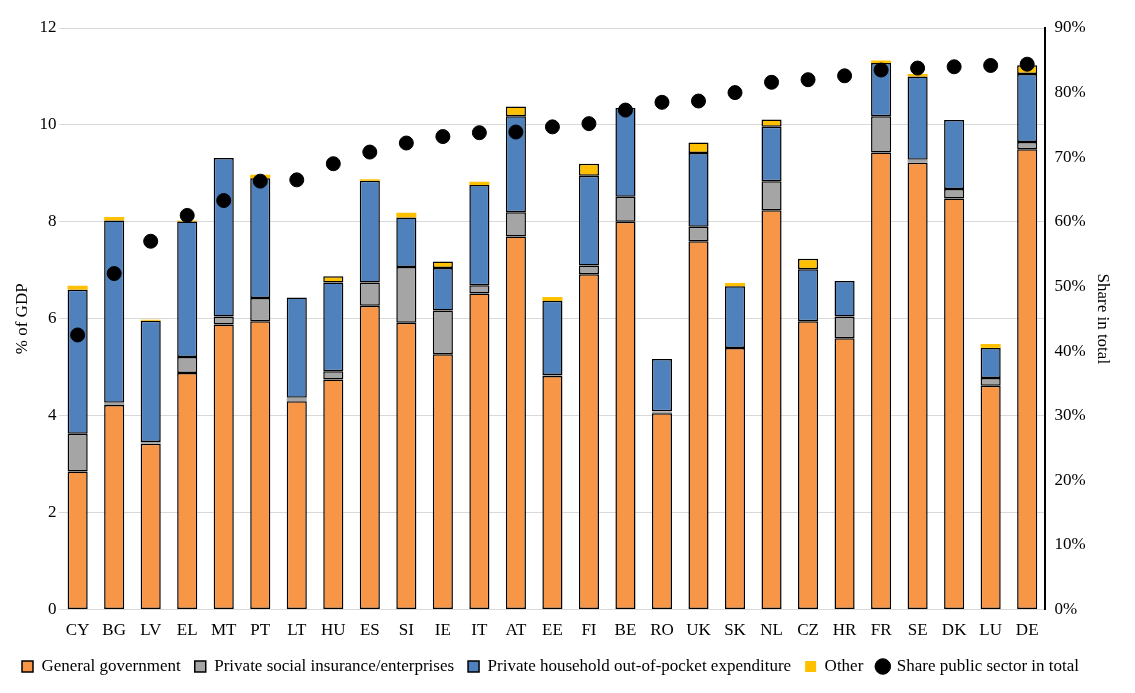 This screenshot has width=1135, height=693. Describe the element at coordinates (808, 630) in the screenshot. I see `x-tick-label: CZ` at that location.